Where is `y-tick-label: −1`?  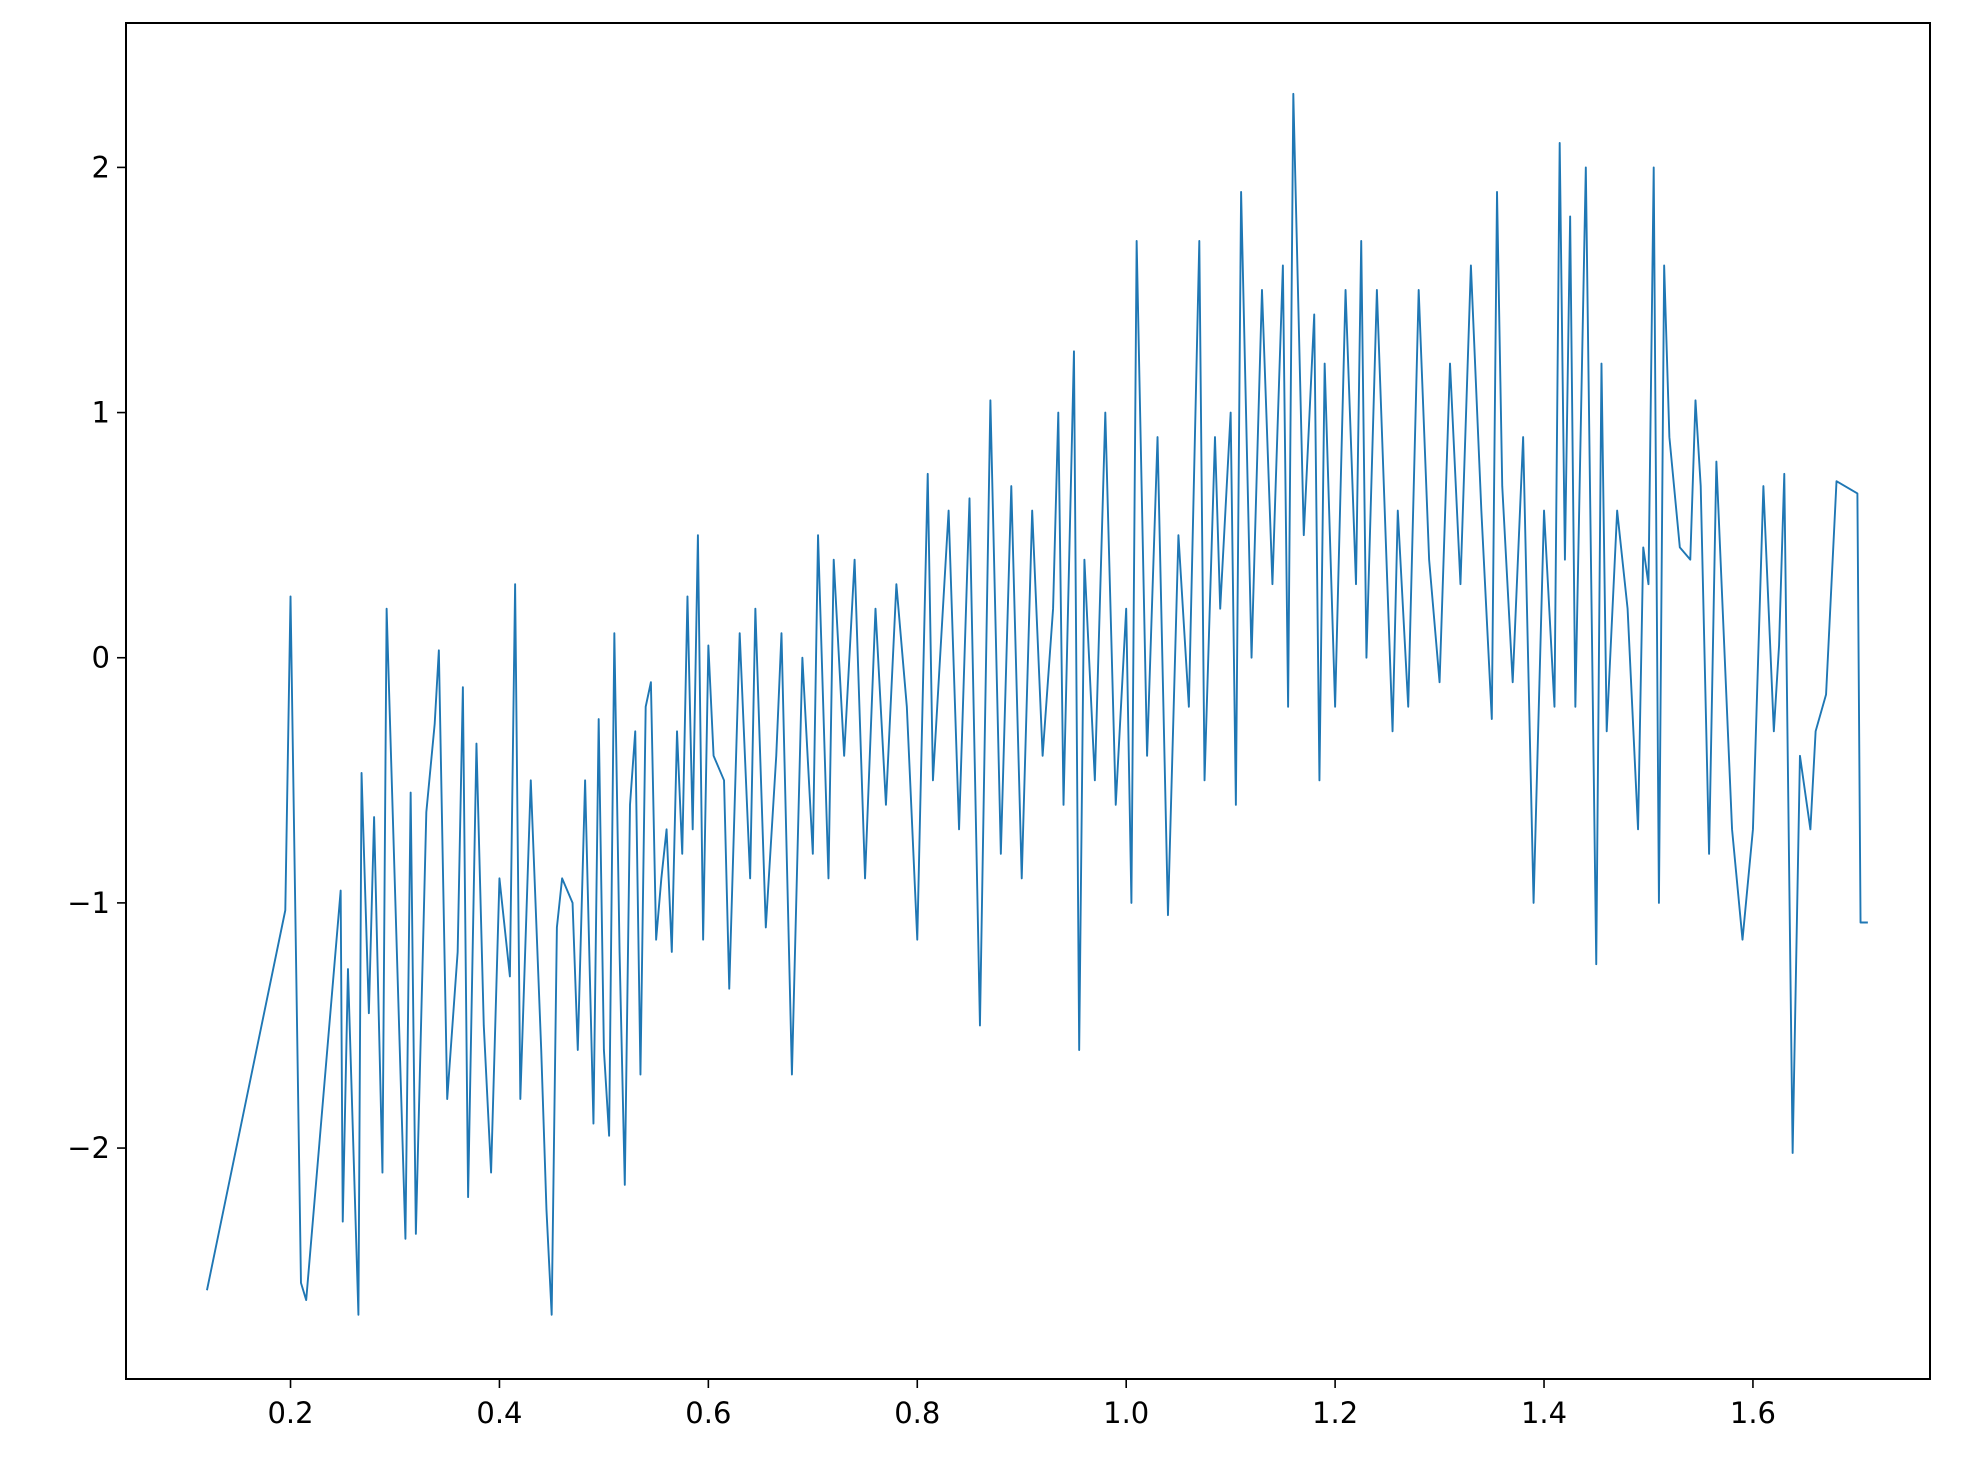
y-tick-label: −1 is located at coordinates (88, 903).